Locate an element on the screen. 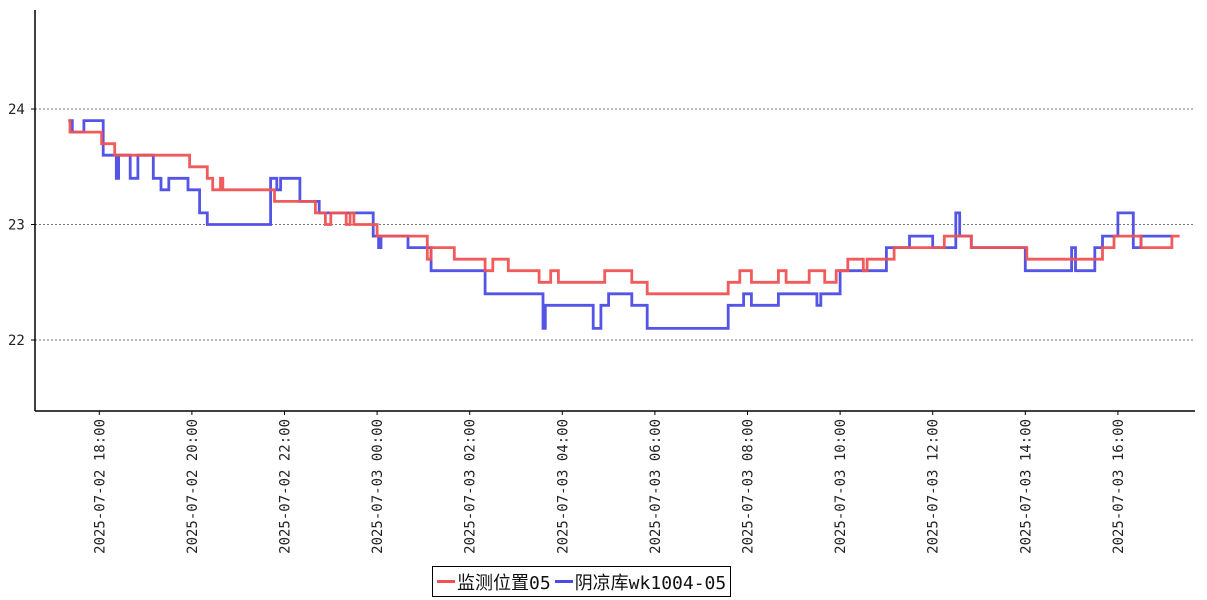  x-tick-label: 2025-07-02 18:00 is located at coordinates (100, 486).